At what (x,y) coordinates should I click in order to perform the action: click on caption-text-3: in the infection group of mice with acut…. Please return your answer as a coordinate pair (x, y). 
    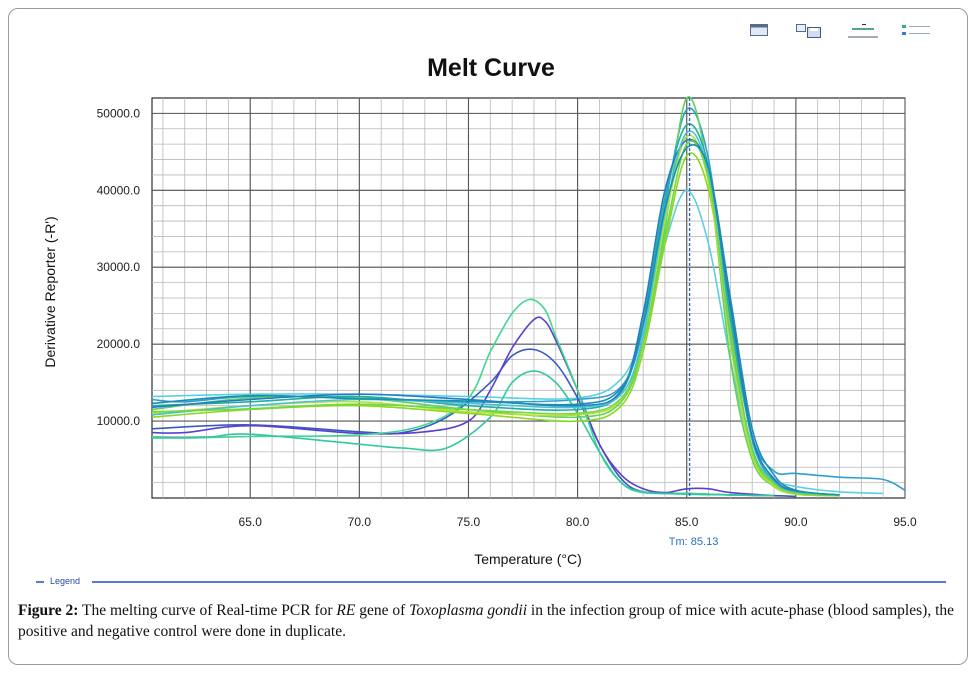
    Looking at the image, I should click on (486, 621).